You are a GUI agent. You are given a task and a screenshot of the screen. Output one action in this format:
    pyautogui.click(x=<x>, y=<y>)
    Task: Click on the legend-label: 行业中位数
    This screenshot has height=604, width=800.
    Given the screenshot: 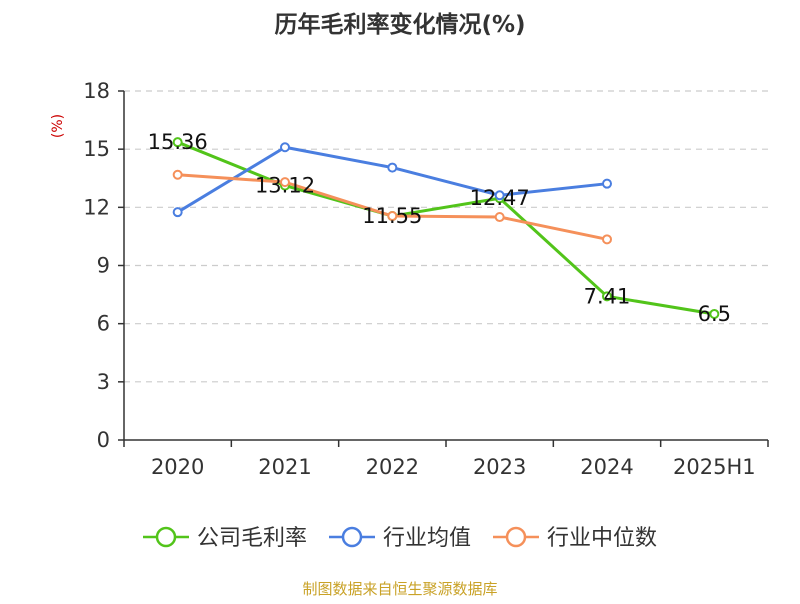 What is the action you would take?
    pyautogui.click(x=602, y=538)
    